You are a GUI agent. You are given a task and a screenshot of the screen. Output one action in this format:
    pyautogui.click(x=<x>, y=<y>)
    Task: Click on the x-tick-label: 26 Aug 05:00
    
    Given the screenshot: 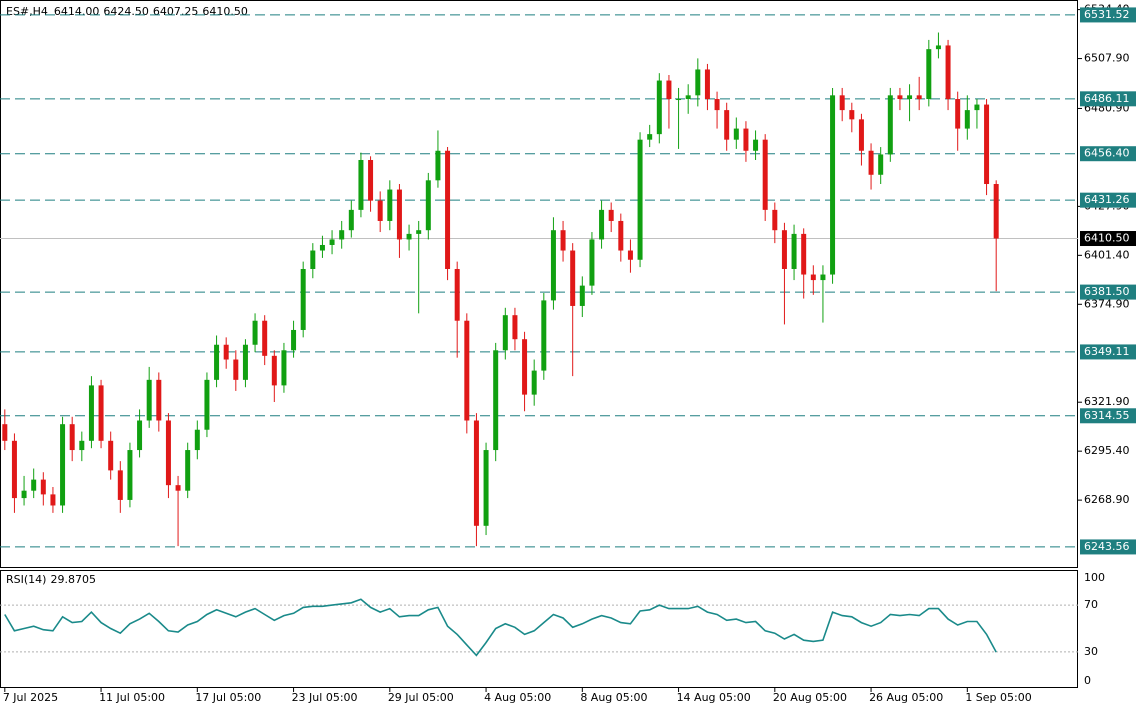 What is the action you would take?
    pyautogui.click(x=906, y=697)
    